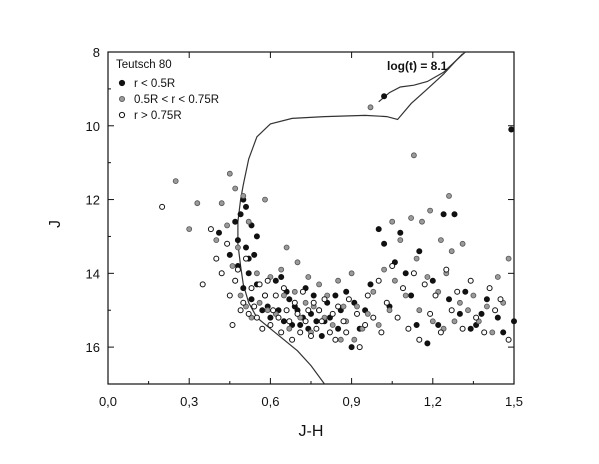  What do you see at coordinates (158, 116) in the screenshot?
I see `legend-label-outer: r > 0.75R` at bounding box center [158, 116].